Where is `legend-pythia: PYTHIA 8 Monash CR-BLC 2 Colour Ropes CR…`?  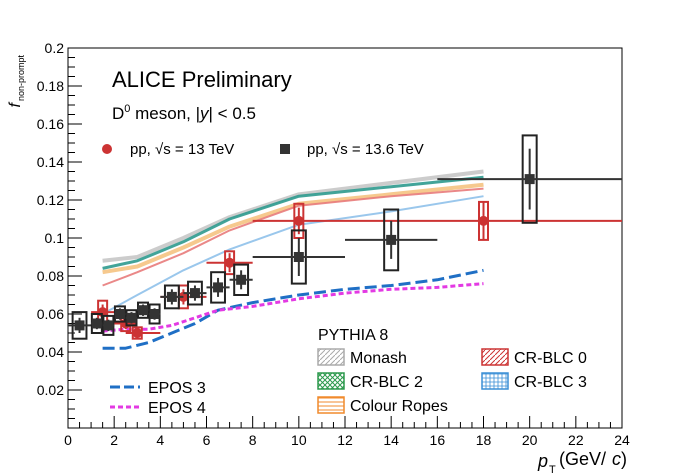
legend-pythia: PYTHIA 8 Monash CR-BLC 2 Colour Ropes CR… is located at coordinates (452, 371).